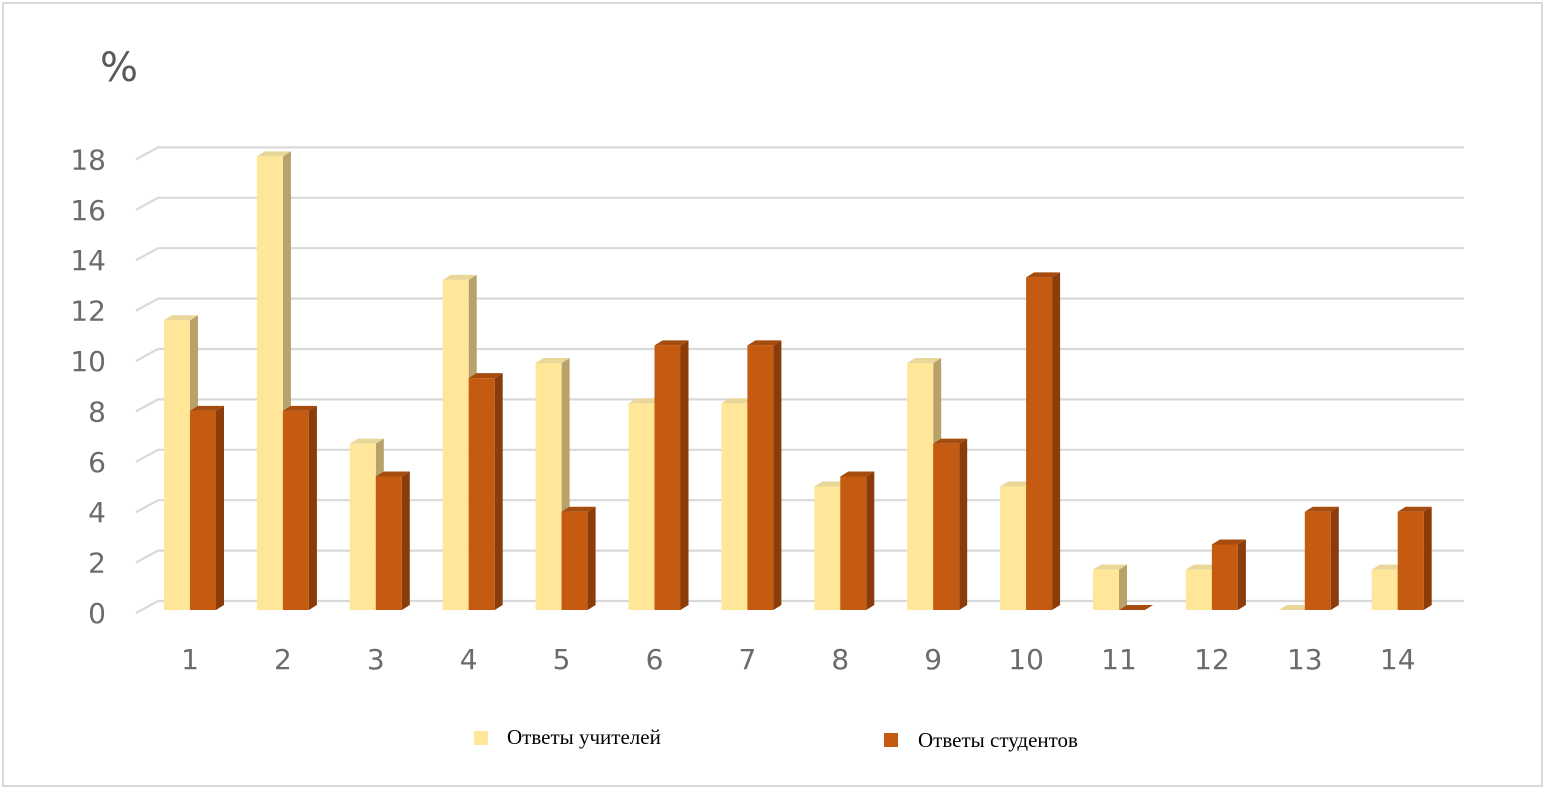  What do you see at coordinates (798, 659) in the screenshot?
I see `x-axis-tick-labels: 1 2 3 4 5 6 7 8 9 10 11 12 13 14` at bounding box center [798, 659].